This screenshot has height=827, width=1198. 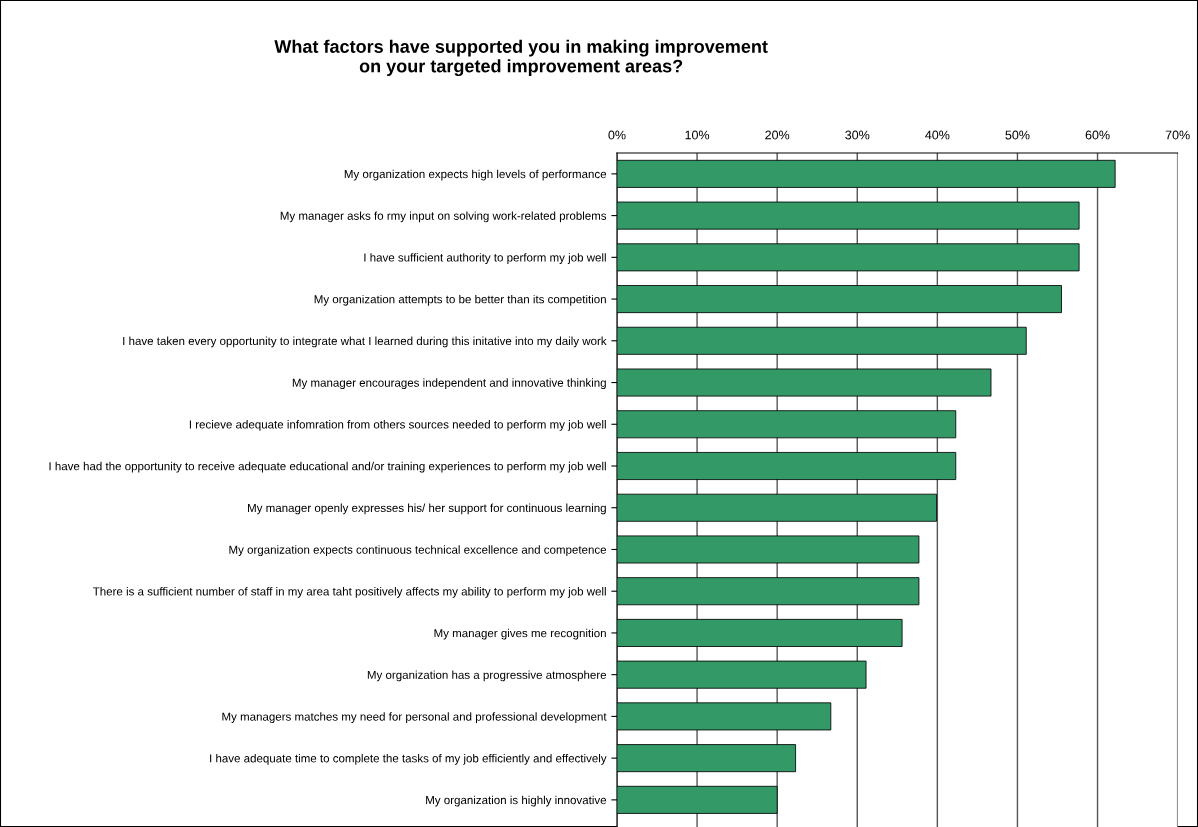 I want to click on y-tick-label: I recieve adequate infomration from others sources needed to perform my job well, so click(x=397, y=425).